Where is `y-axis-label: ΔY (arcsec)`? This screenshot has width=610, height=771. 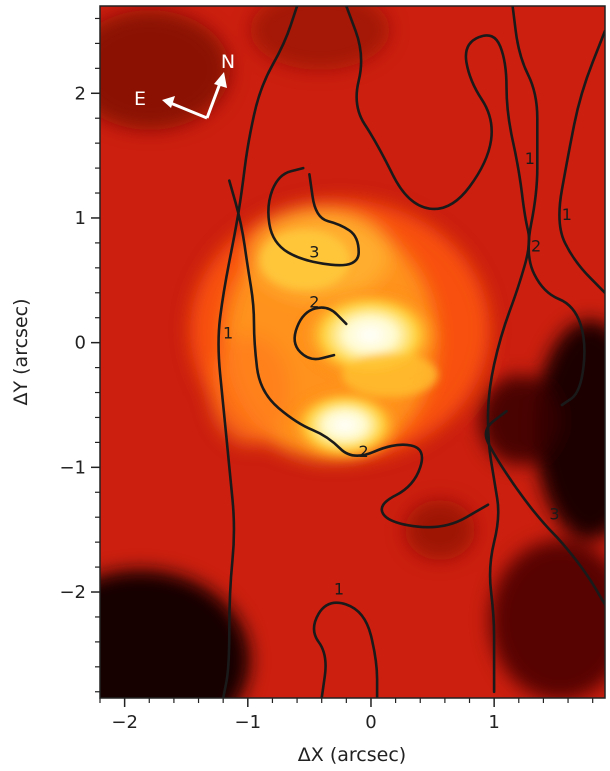 y-axis-label: ΔY (arcsec) is located at coordinates (21, 352).